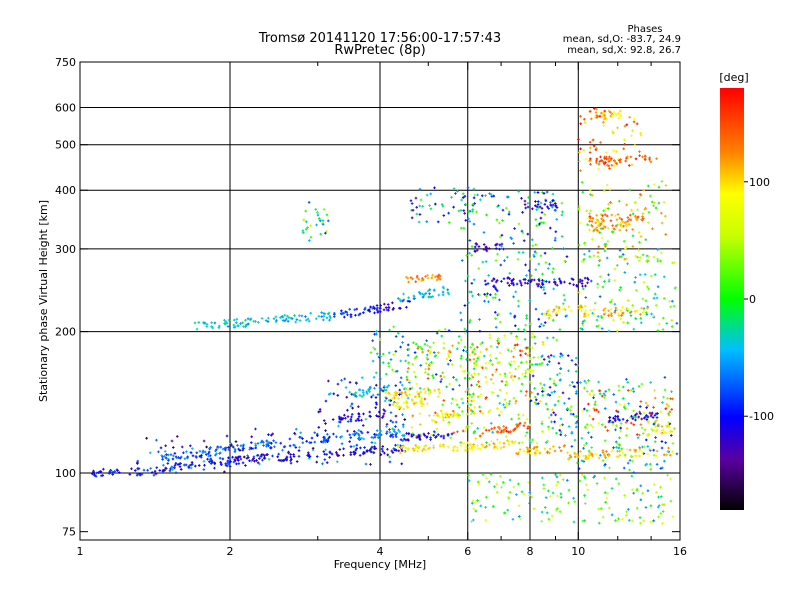 The height and width of the screenshot is (600, 800). Describe the element at coordinates (380, 564) in the screenshot. I see `x-axis-label: Frequency [MHz]` at that location.